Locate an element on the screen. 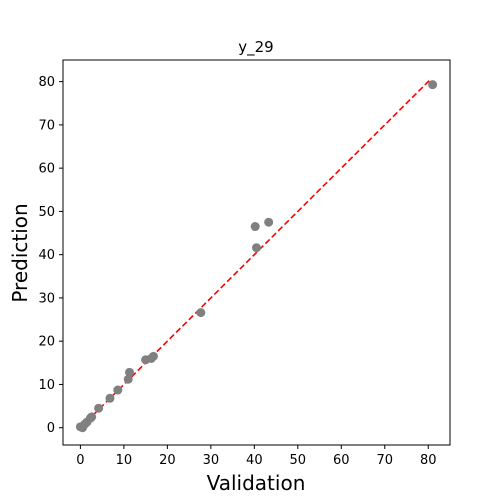 This screenshot has width=500, height=500. y-tick-label: 10 is located at coordinates (46, 385).